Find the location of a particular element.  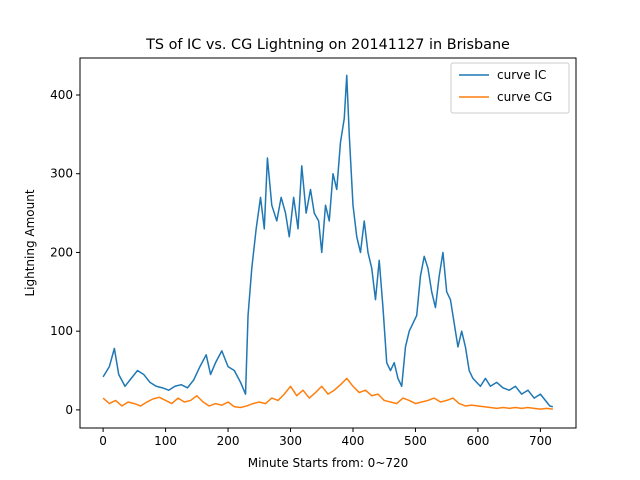

y-axis-ticks: 0 100 200 300 400 is located at coordinates (65, 252).